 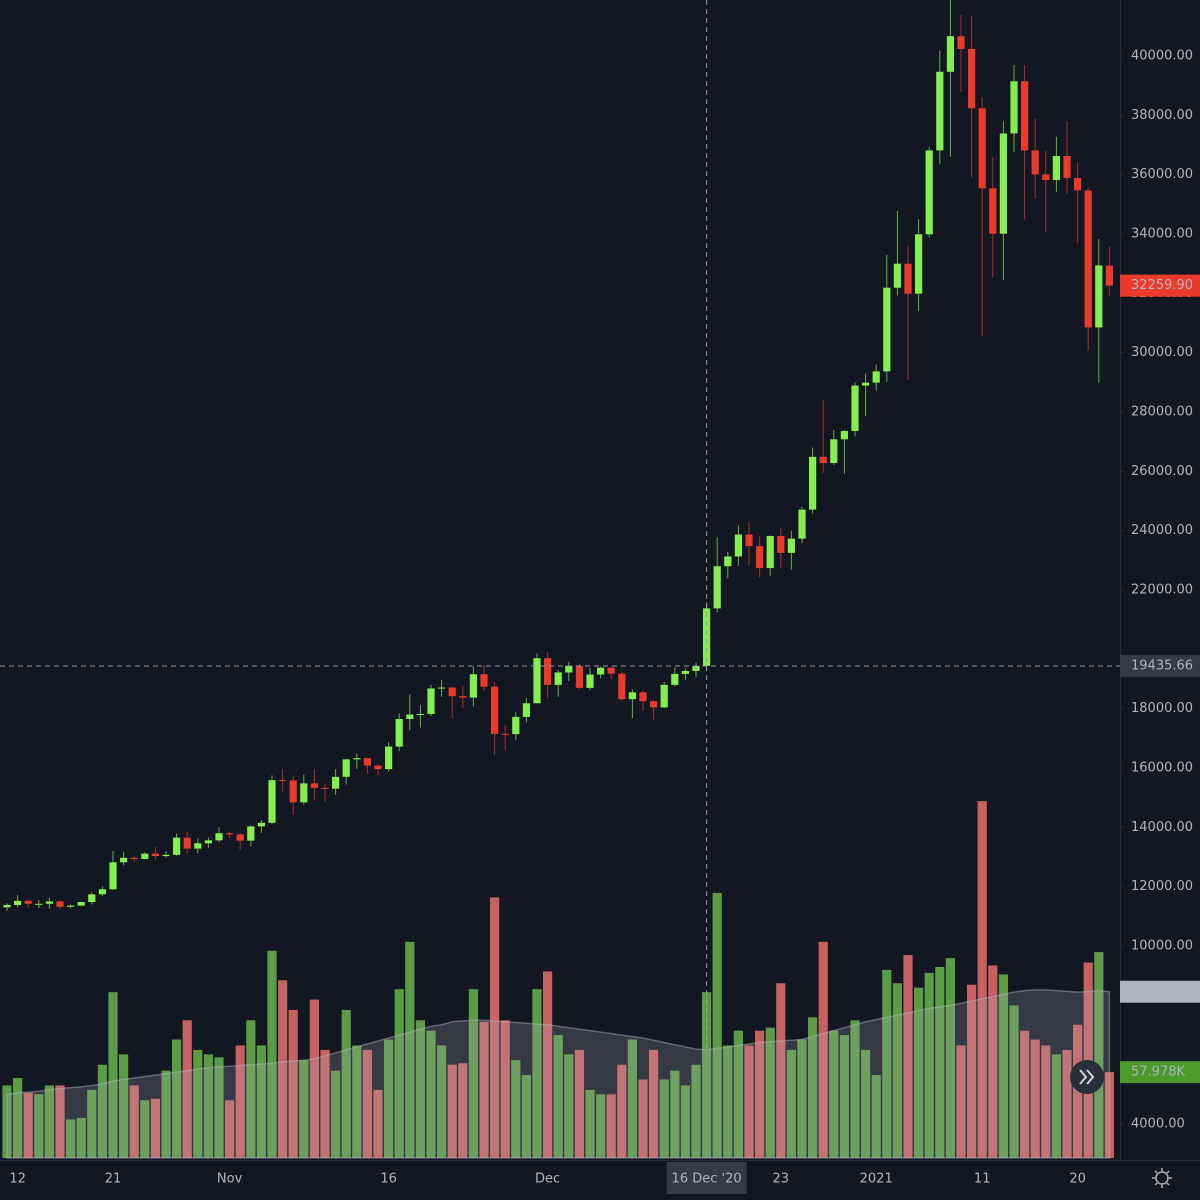 What do you see at coordinates (707, 1179) in the screenshot?
I see `x-tick-label: 16 Dec '20` at bounding box center [707, 1179].